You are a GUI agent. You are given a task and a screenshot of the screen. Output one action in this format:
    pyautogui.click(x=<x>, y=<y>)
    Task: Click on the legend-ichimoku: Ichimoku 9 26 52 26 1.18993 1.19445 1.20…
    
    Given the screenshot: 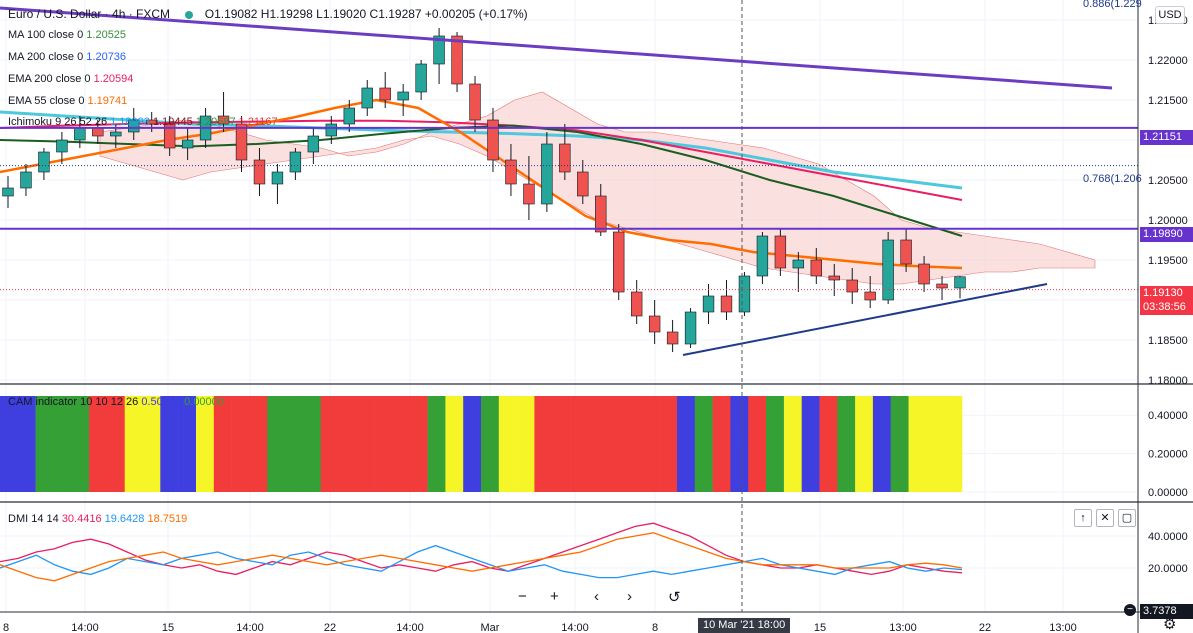 What is the action you would take?
    pyautogui.click(x=143, y=122)
    